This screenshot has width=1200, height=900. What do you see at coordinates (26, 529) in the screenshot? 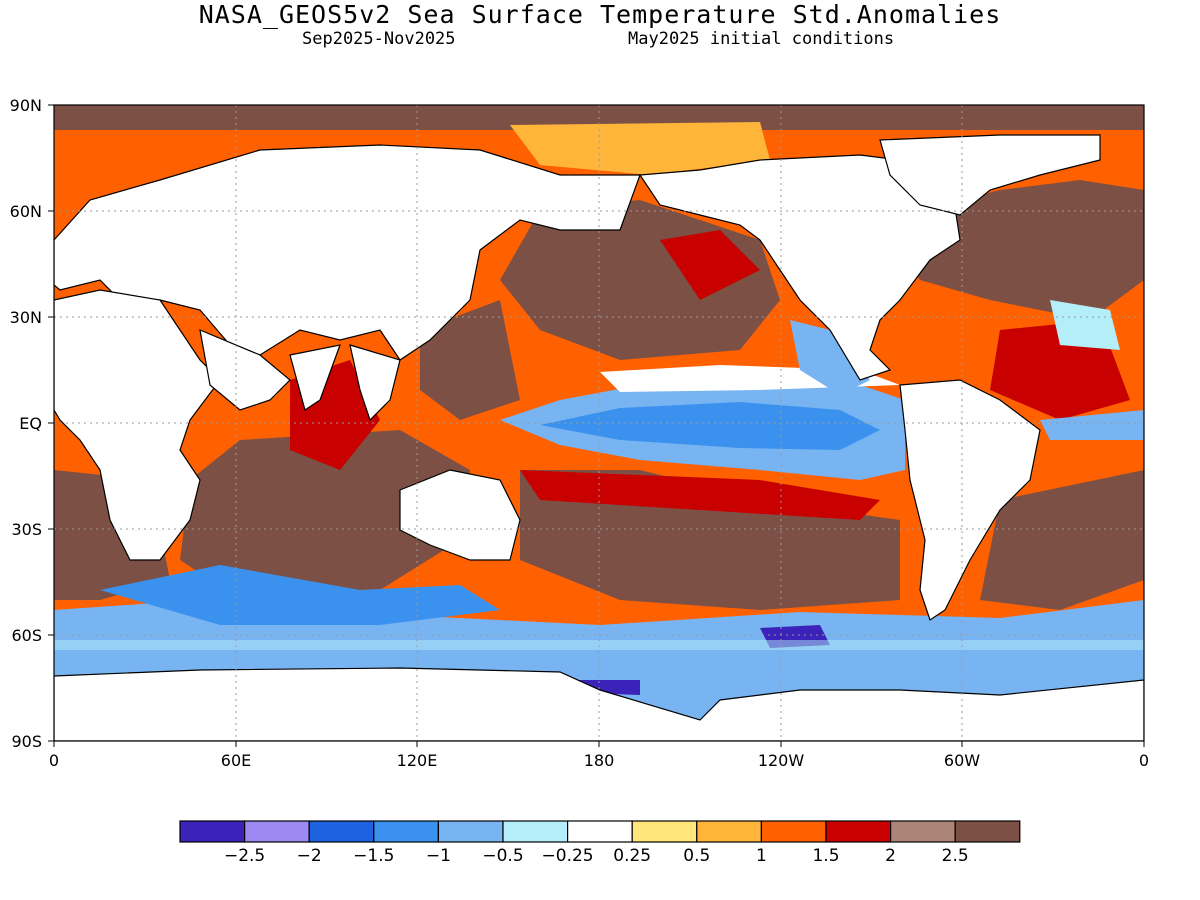
I see `lat-label-30s: 30S` at bounding box center [26, 529].